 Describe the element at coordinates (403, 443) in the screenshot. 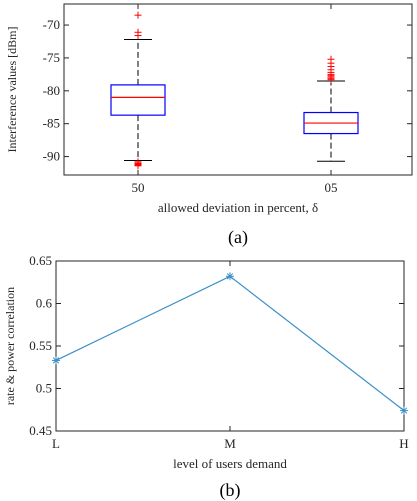

I see `chart-b-x-tick-label: H` at that location.